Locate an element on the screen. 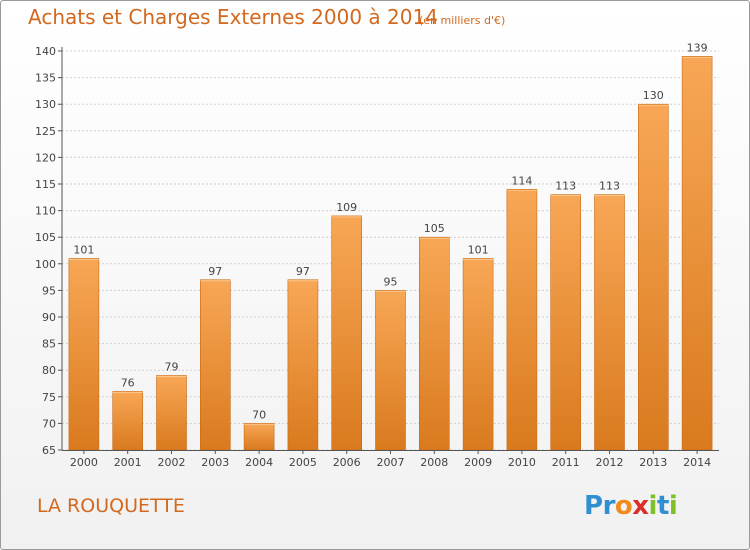 The width and height of the screenshot is (750, 550). x-tick-label: 2001 is located at coordinates (128, 462).